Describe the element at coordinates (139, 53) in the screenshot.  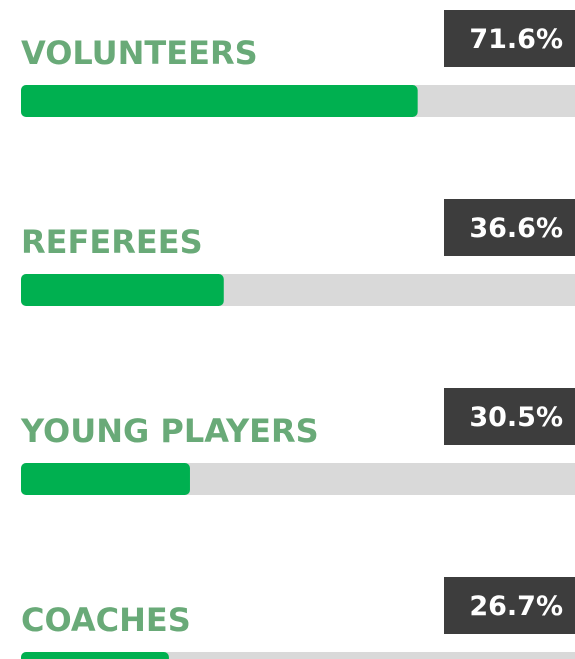
I see `category-label: VOLUNTEERS` at that location.